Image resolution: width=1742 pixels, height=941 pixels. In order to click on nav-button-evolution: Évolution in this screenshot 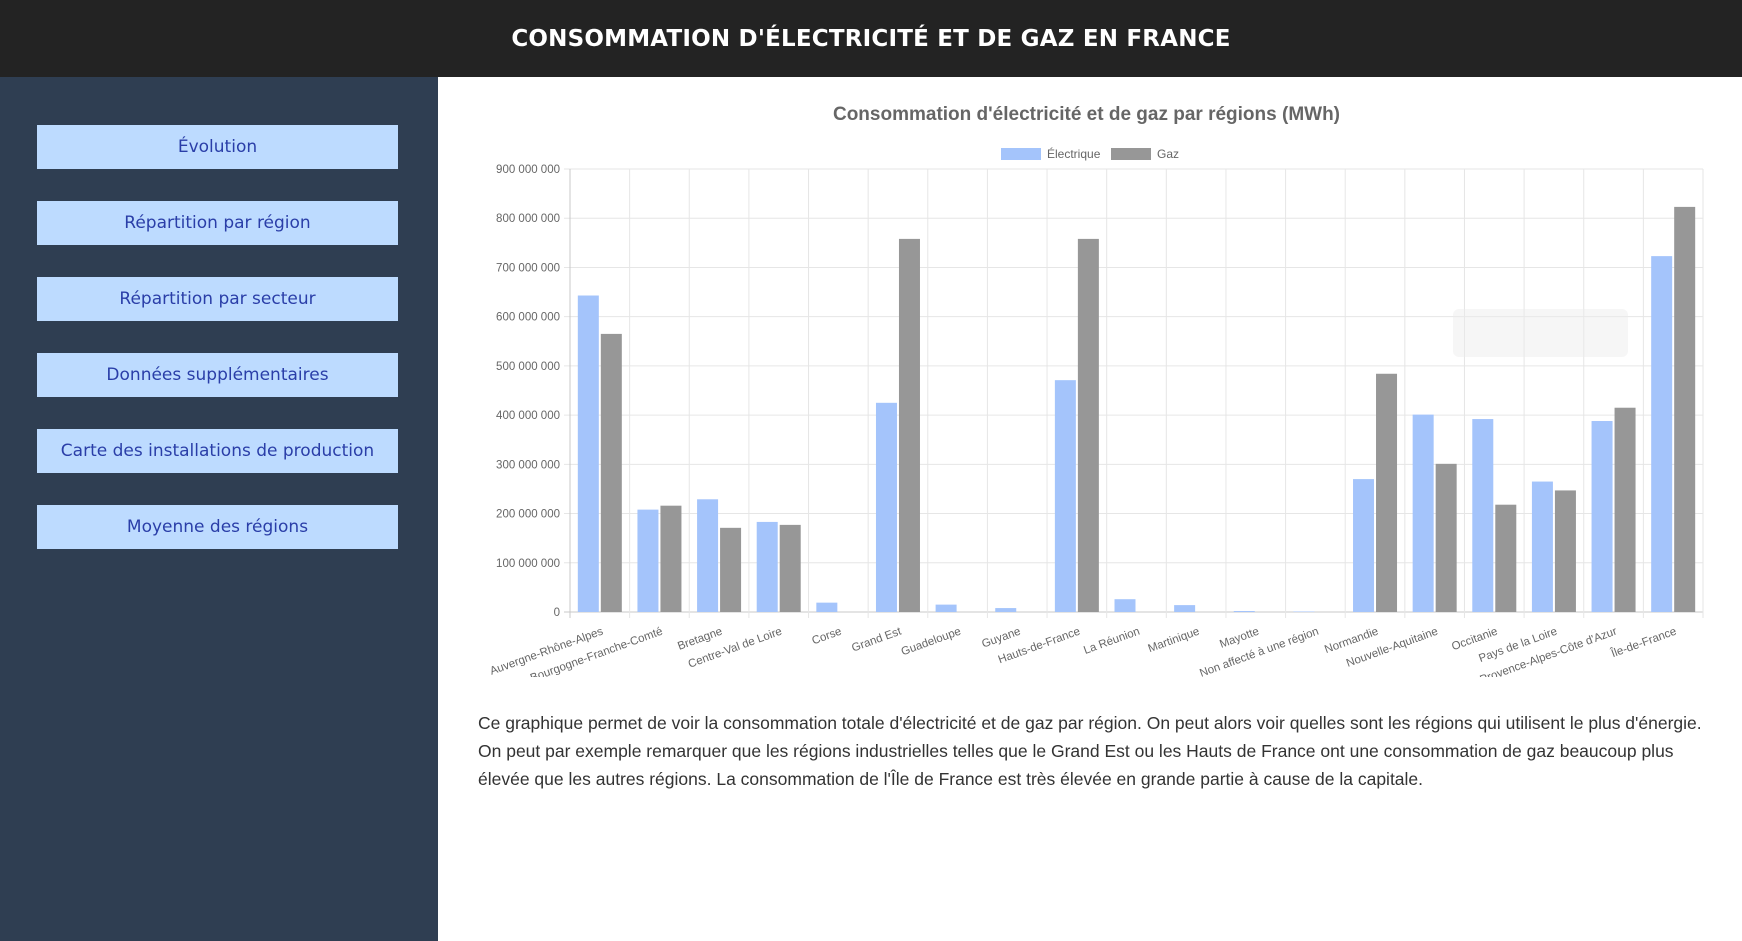, I will do `click(217, 147)`.